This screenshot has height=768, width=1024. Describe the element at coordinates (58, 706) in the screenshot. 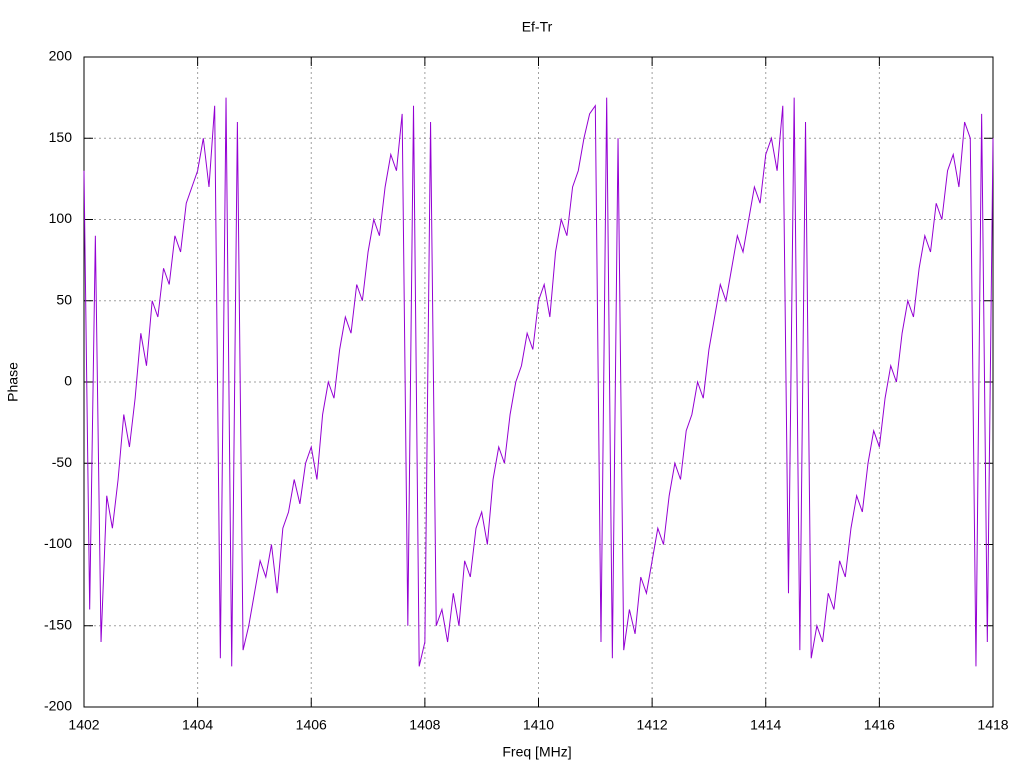

I see `y-tick-label: -200` at that location.